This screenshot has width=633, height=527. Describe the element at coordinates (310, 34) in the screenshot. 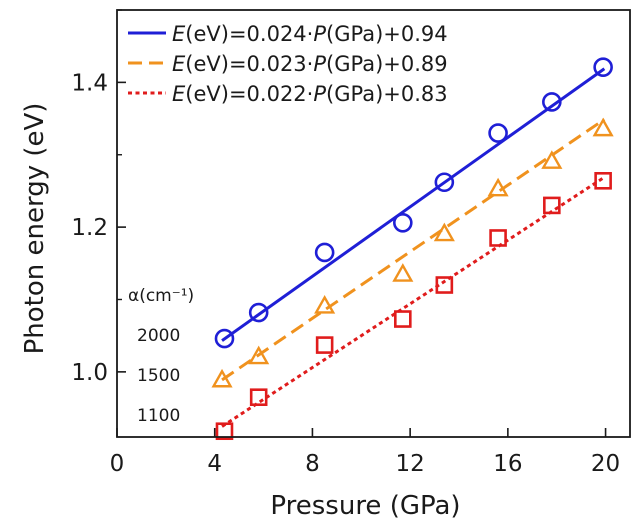

I see `legend-label-1: E(eV)=0.024·P(GPa)+0.94` at that location.